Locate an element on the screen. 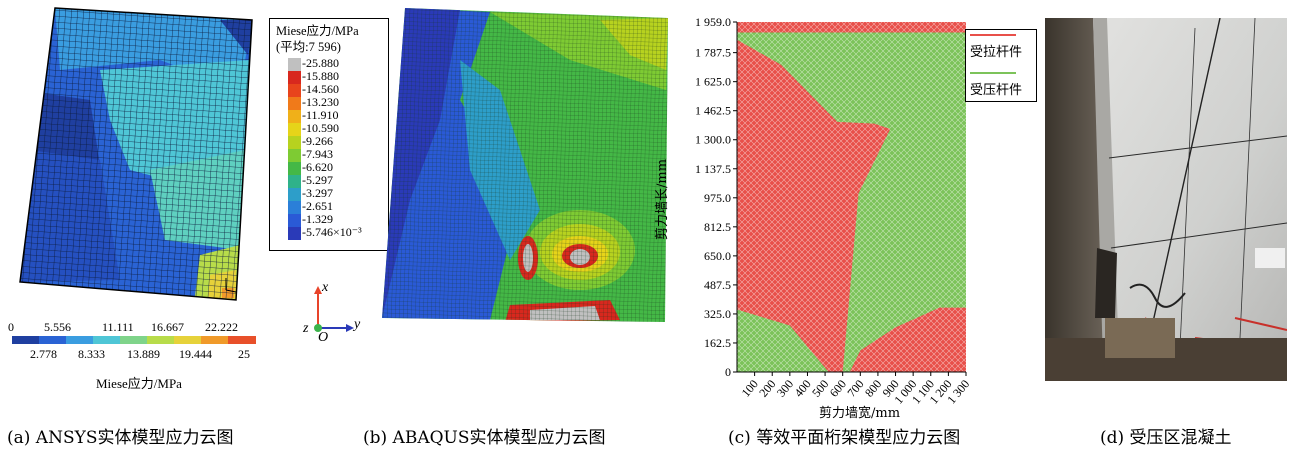  chart-y-tick-label: 1 959.0 is located at coordinates (713, 22).